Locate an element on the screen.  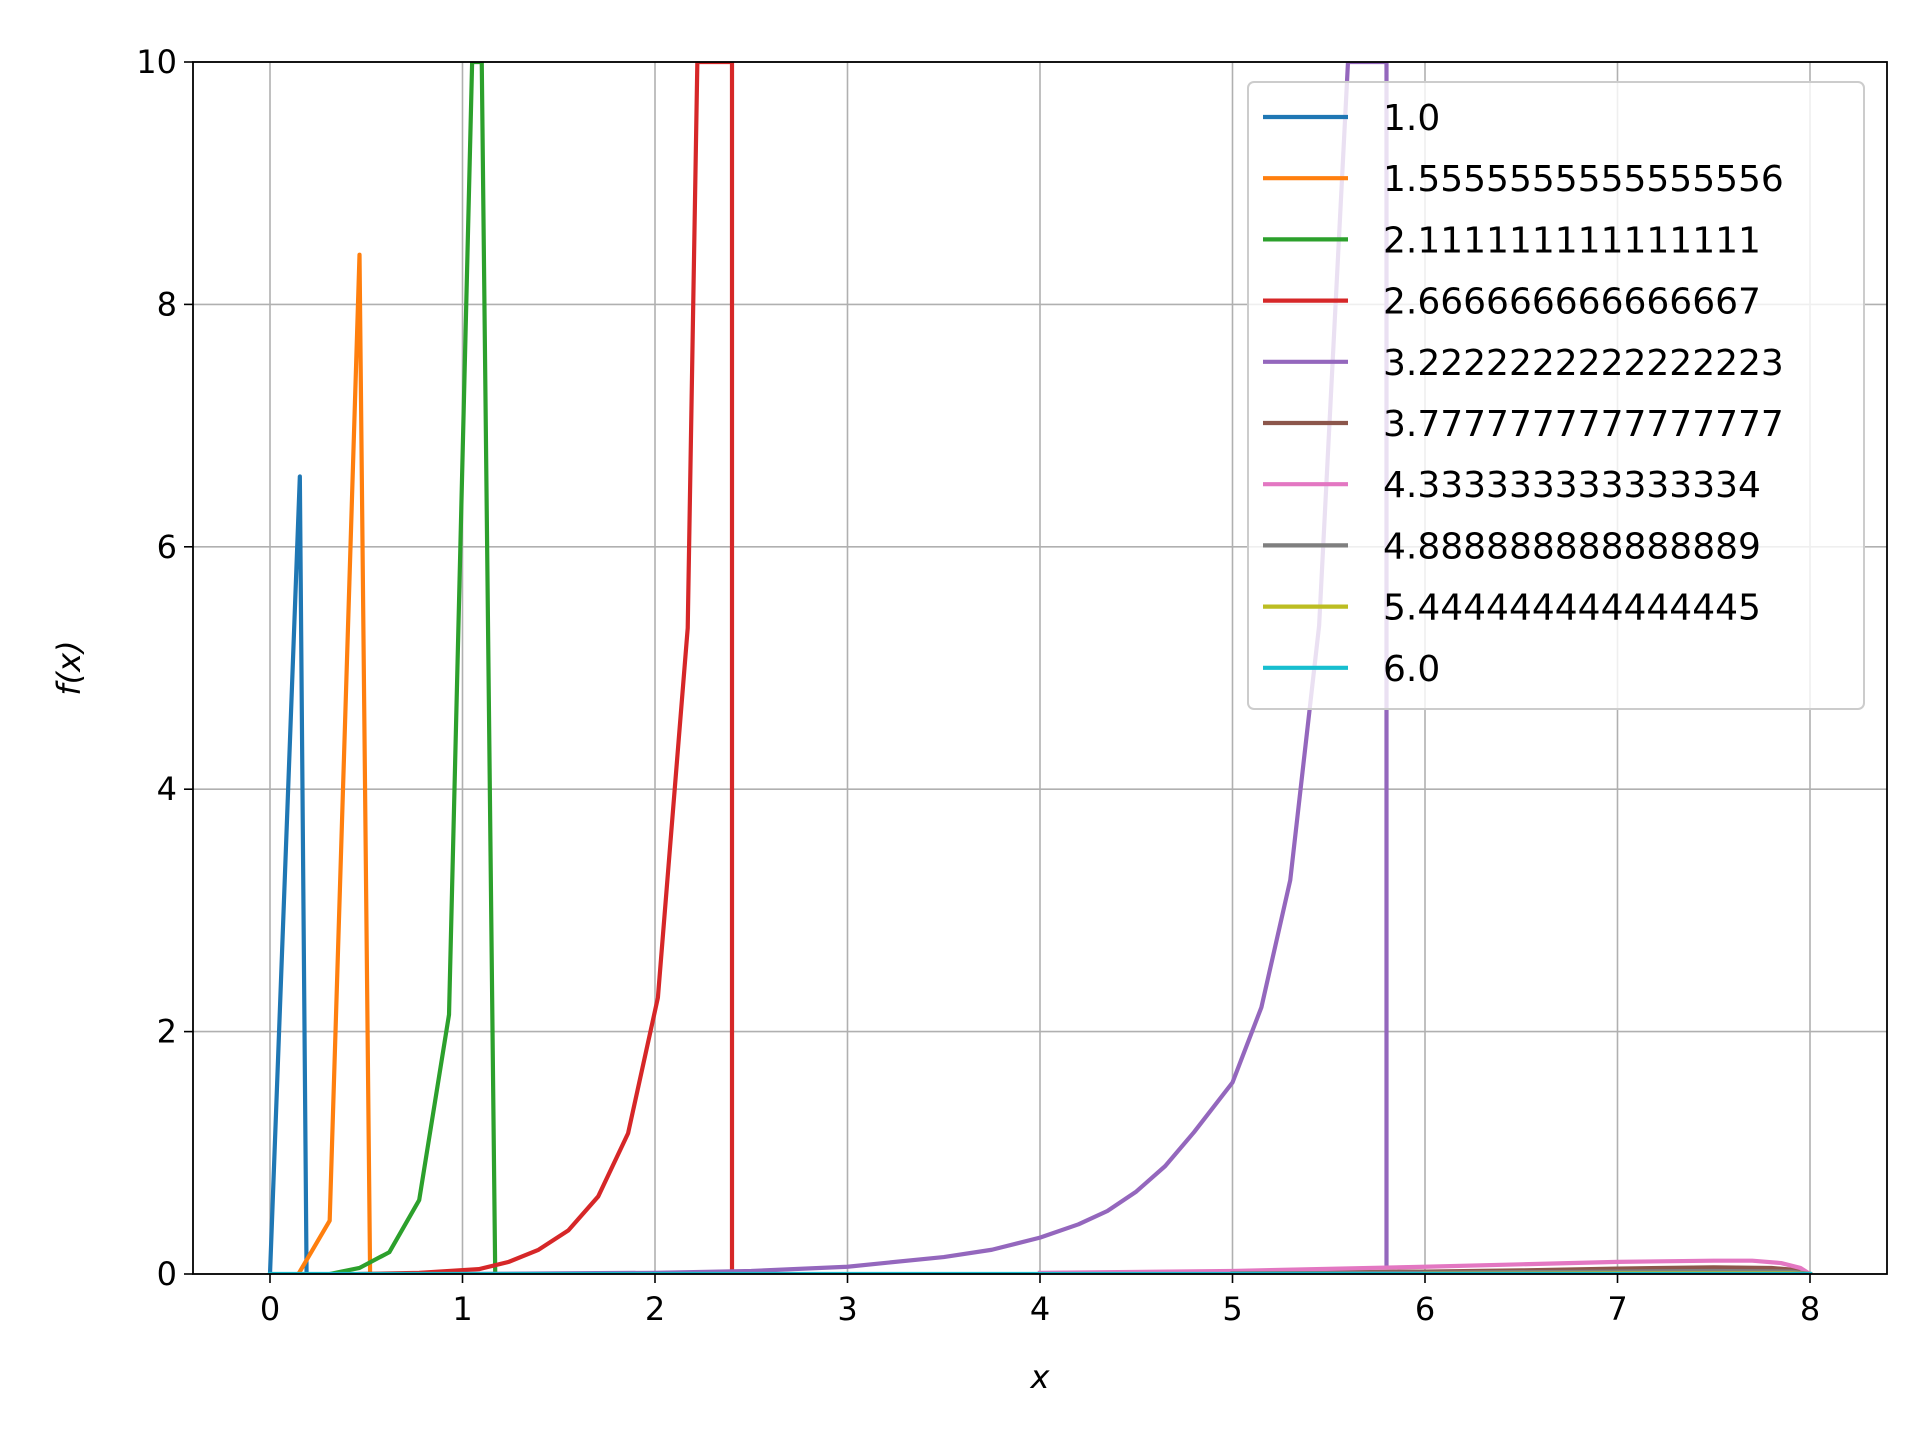
x-tick-label: 2 is located at coordinates (655, 1309).